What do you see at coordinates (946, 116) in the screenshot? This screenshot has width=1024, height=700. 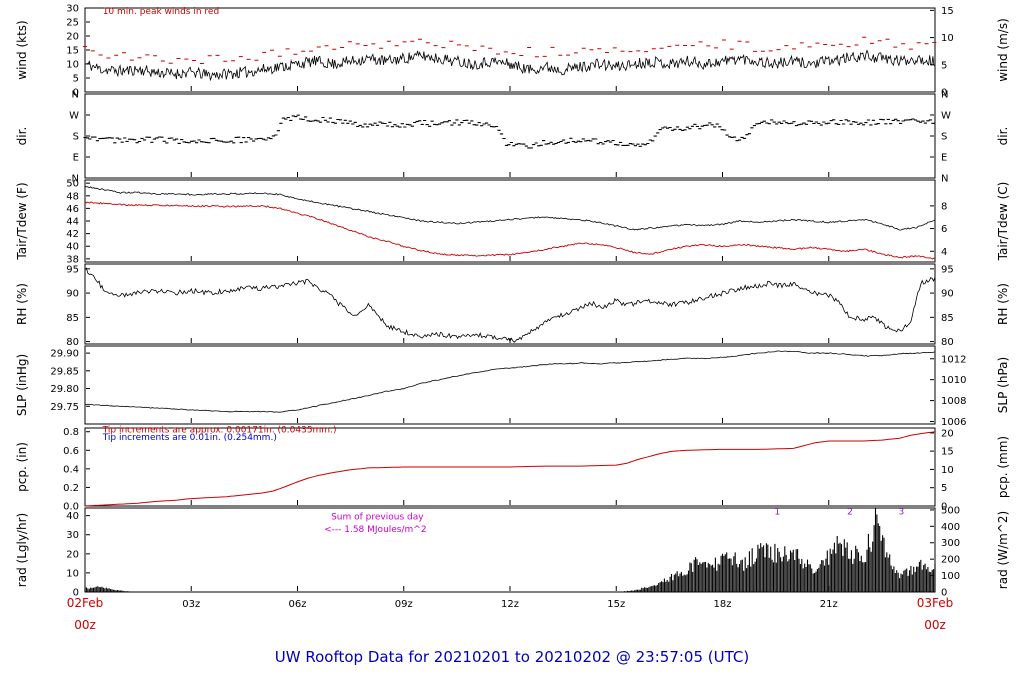 I see `direction-right-tick-label: W` at bounding box center [946, 116].